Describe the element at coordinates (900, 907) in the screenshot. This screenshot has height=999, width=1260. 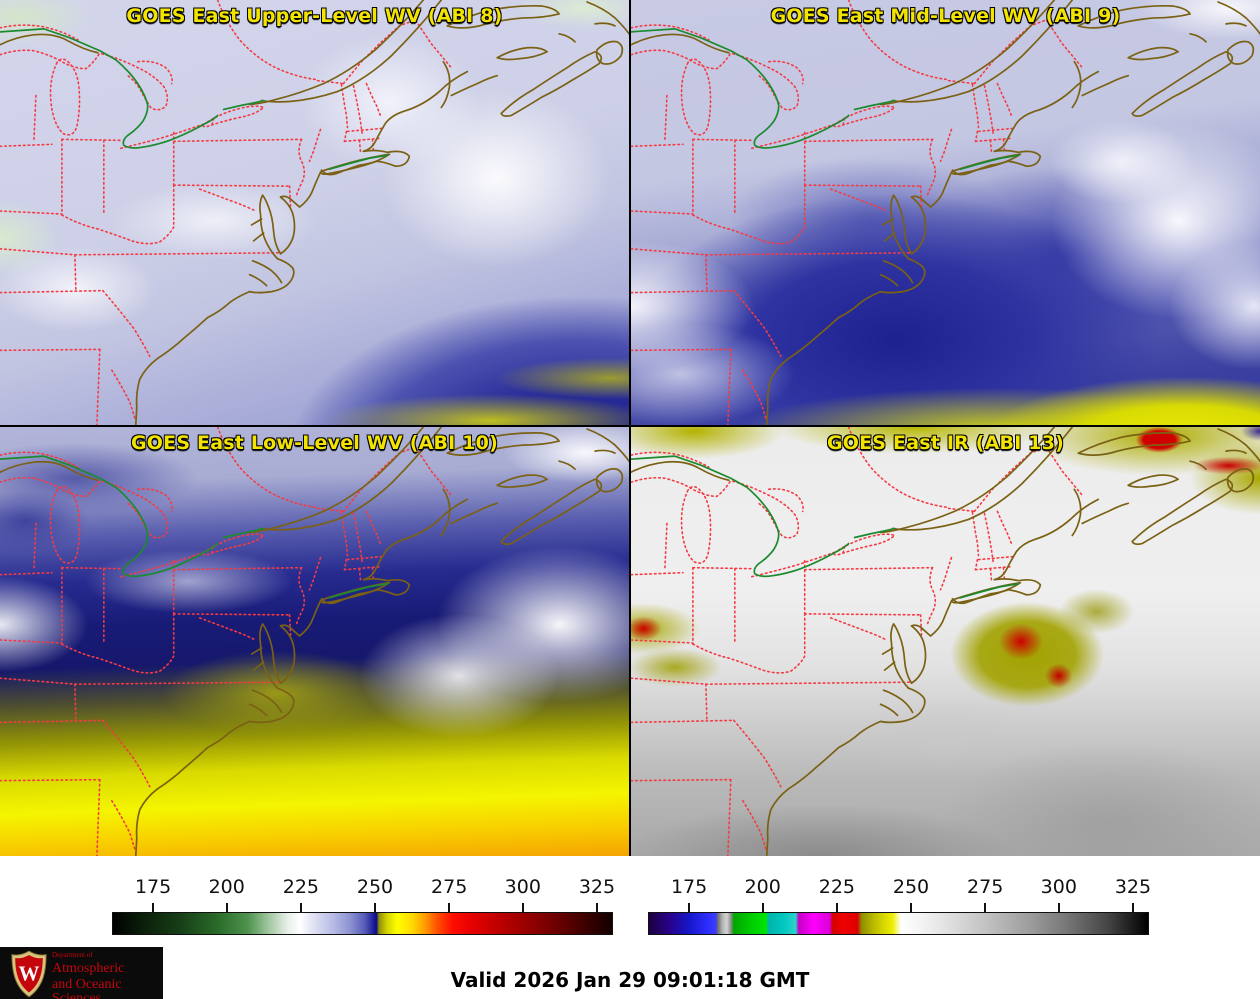
I see `colorbar-ir: 175 200 225 250 275 300 325` at that location.